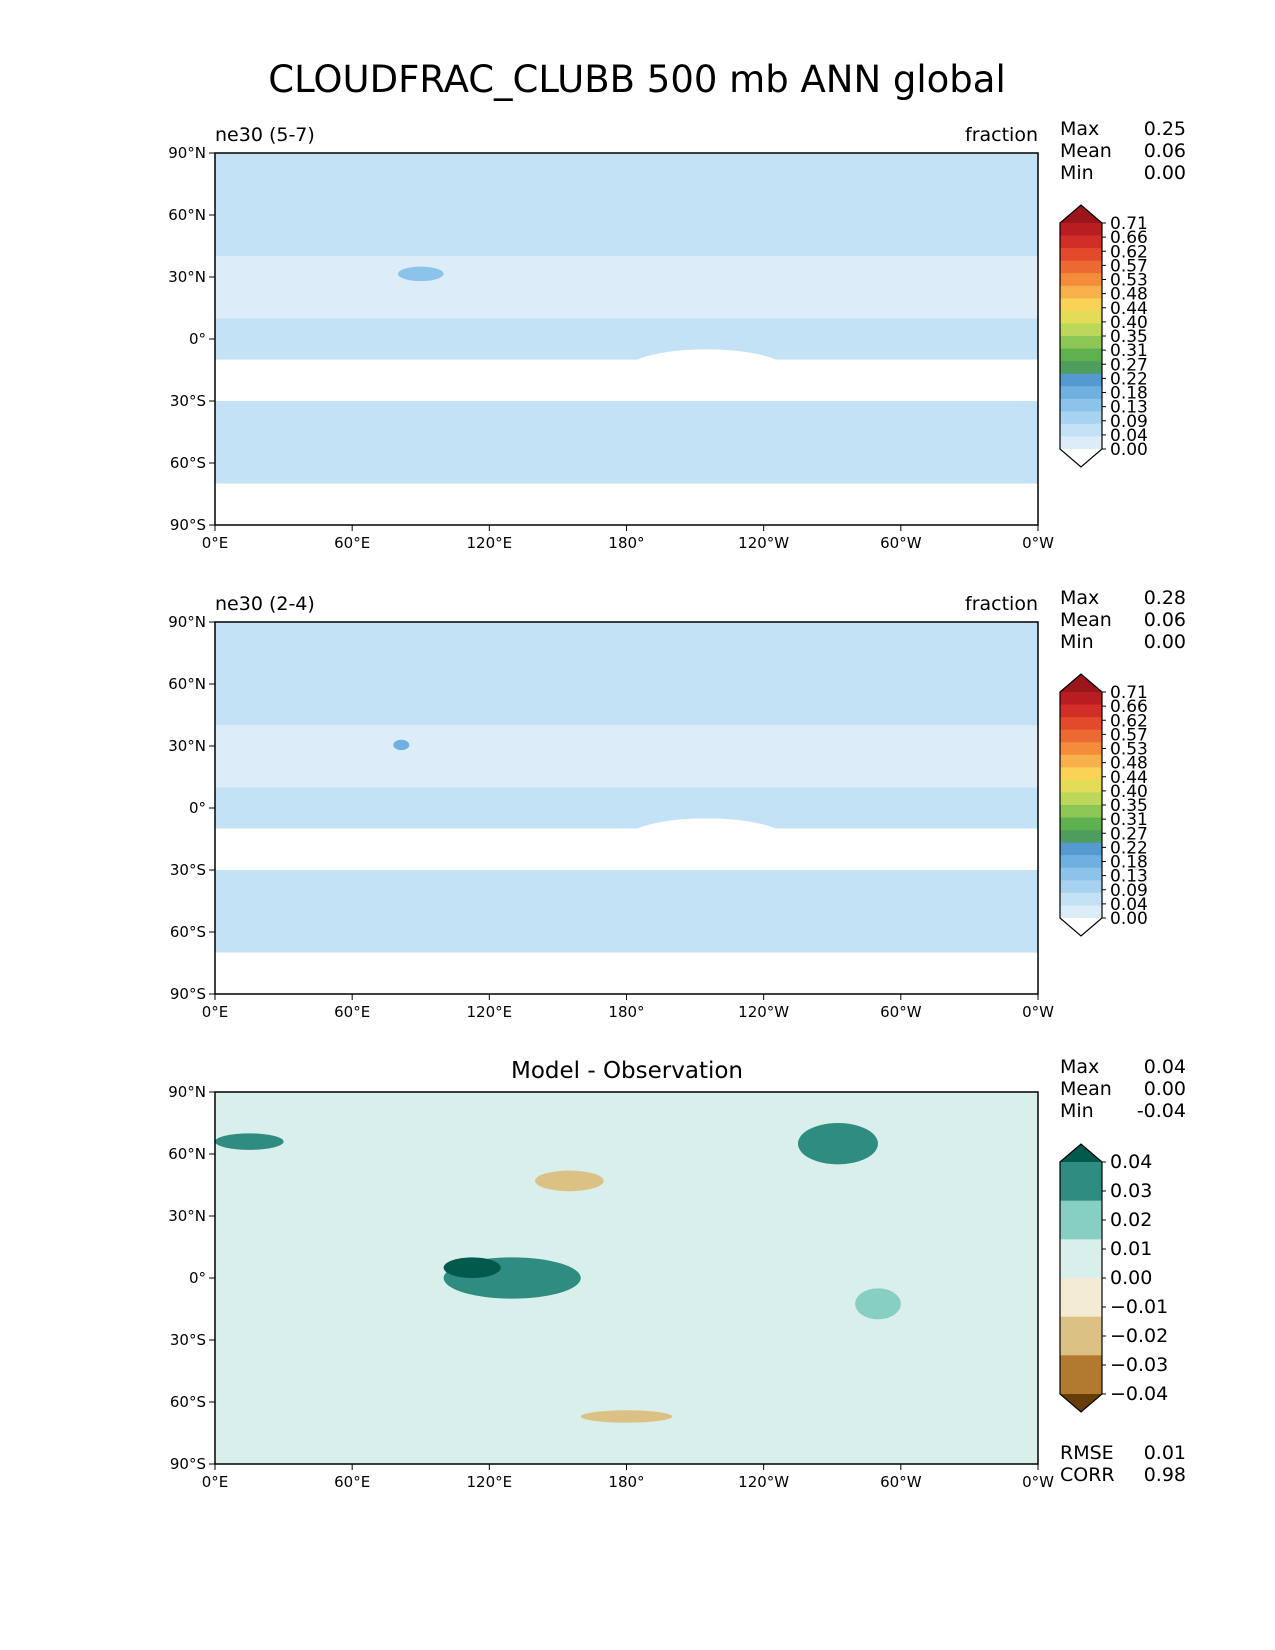 The height and width of the screenshot is (1650, 1275). I want to click on colorbar-tick-label: −0.04, so click(1139, 1394).